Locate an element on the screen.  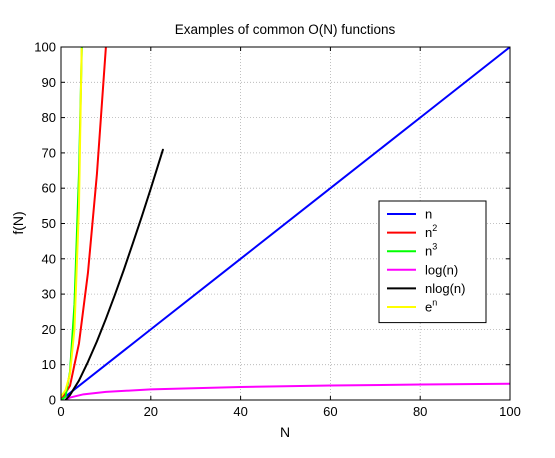
x-axis-label: N is located at coordinates (285, 432).